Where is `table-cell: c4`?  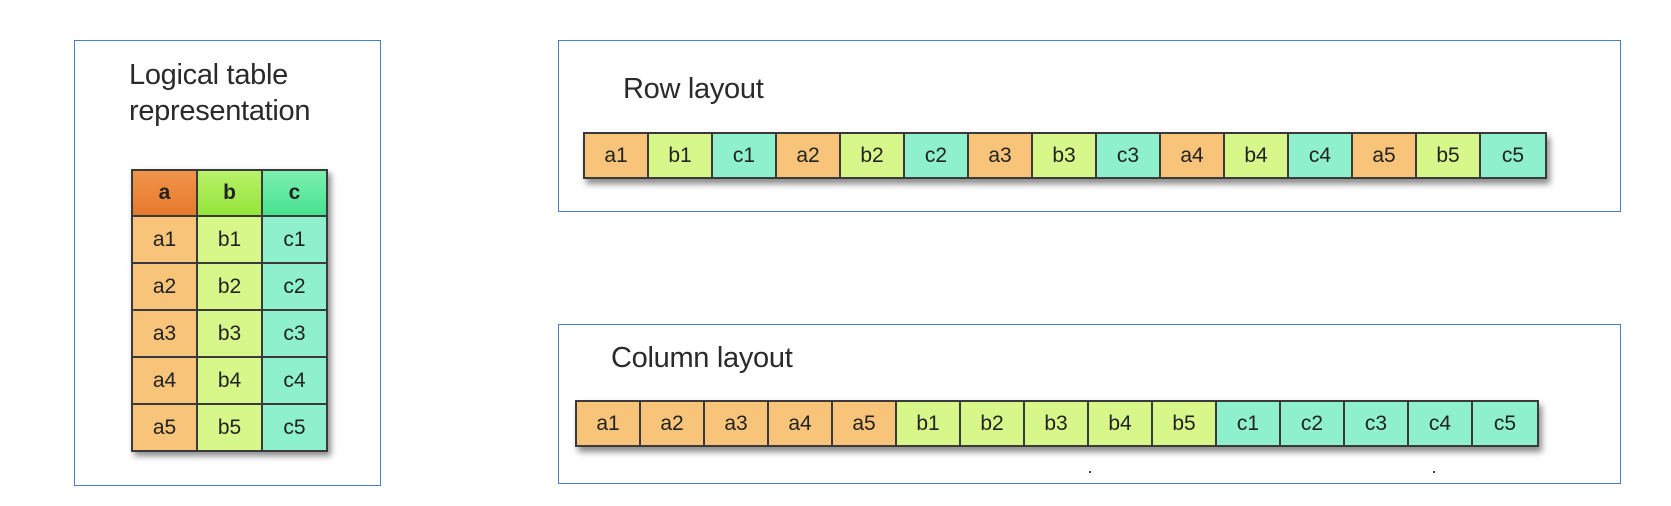
table-cell: c4 is located at coordinates (294, 380).